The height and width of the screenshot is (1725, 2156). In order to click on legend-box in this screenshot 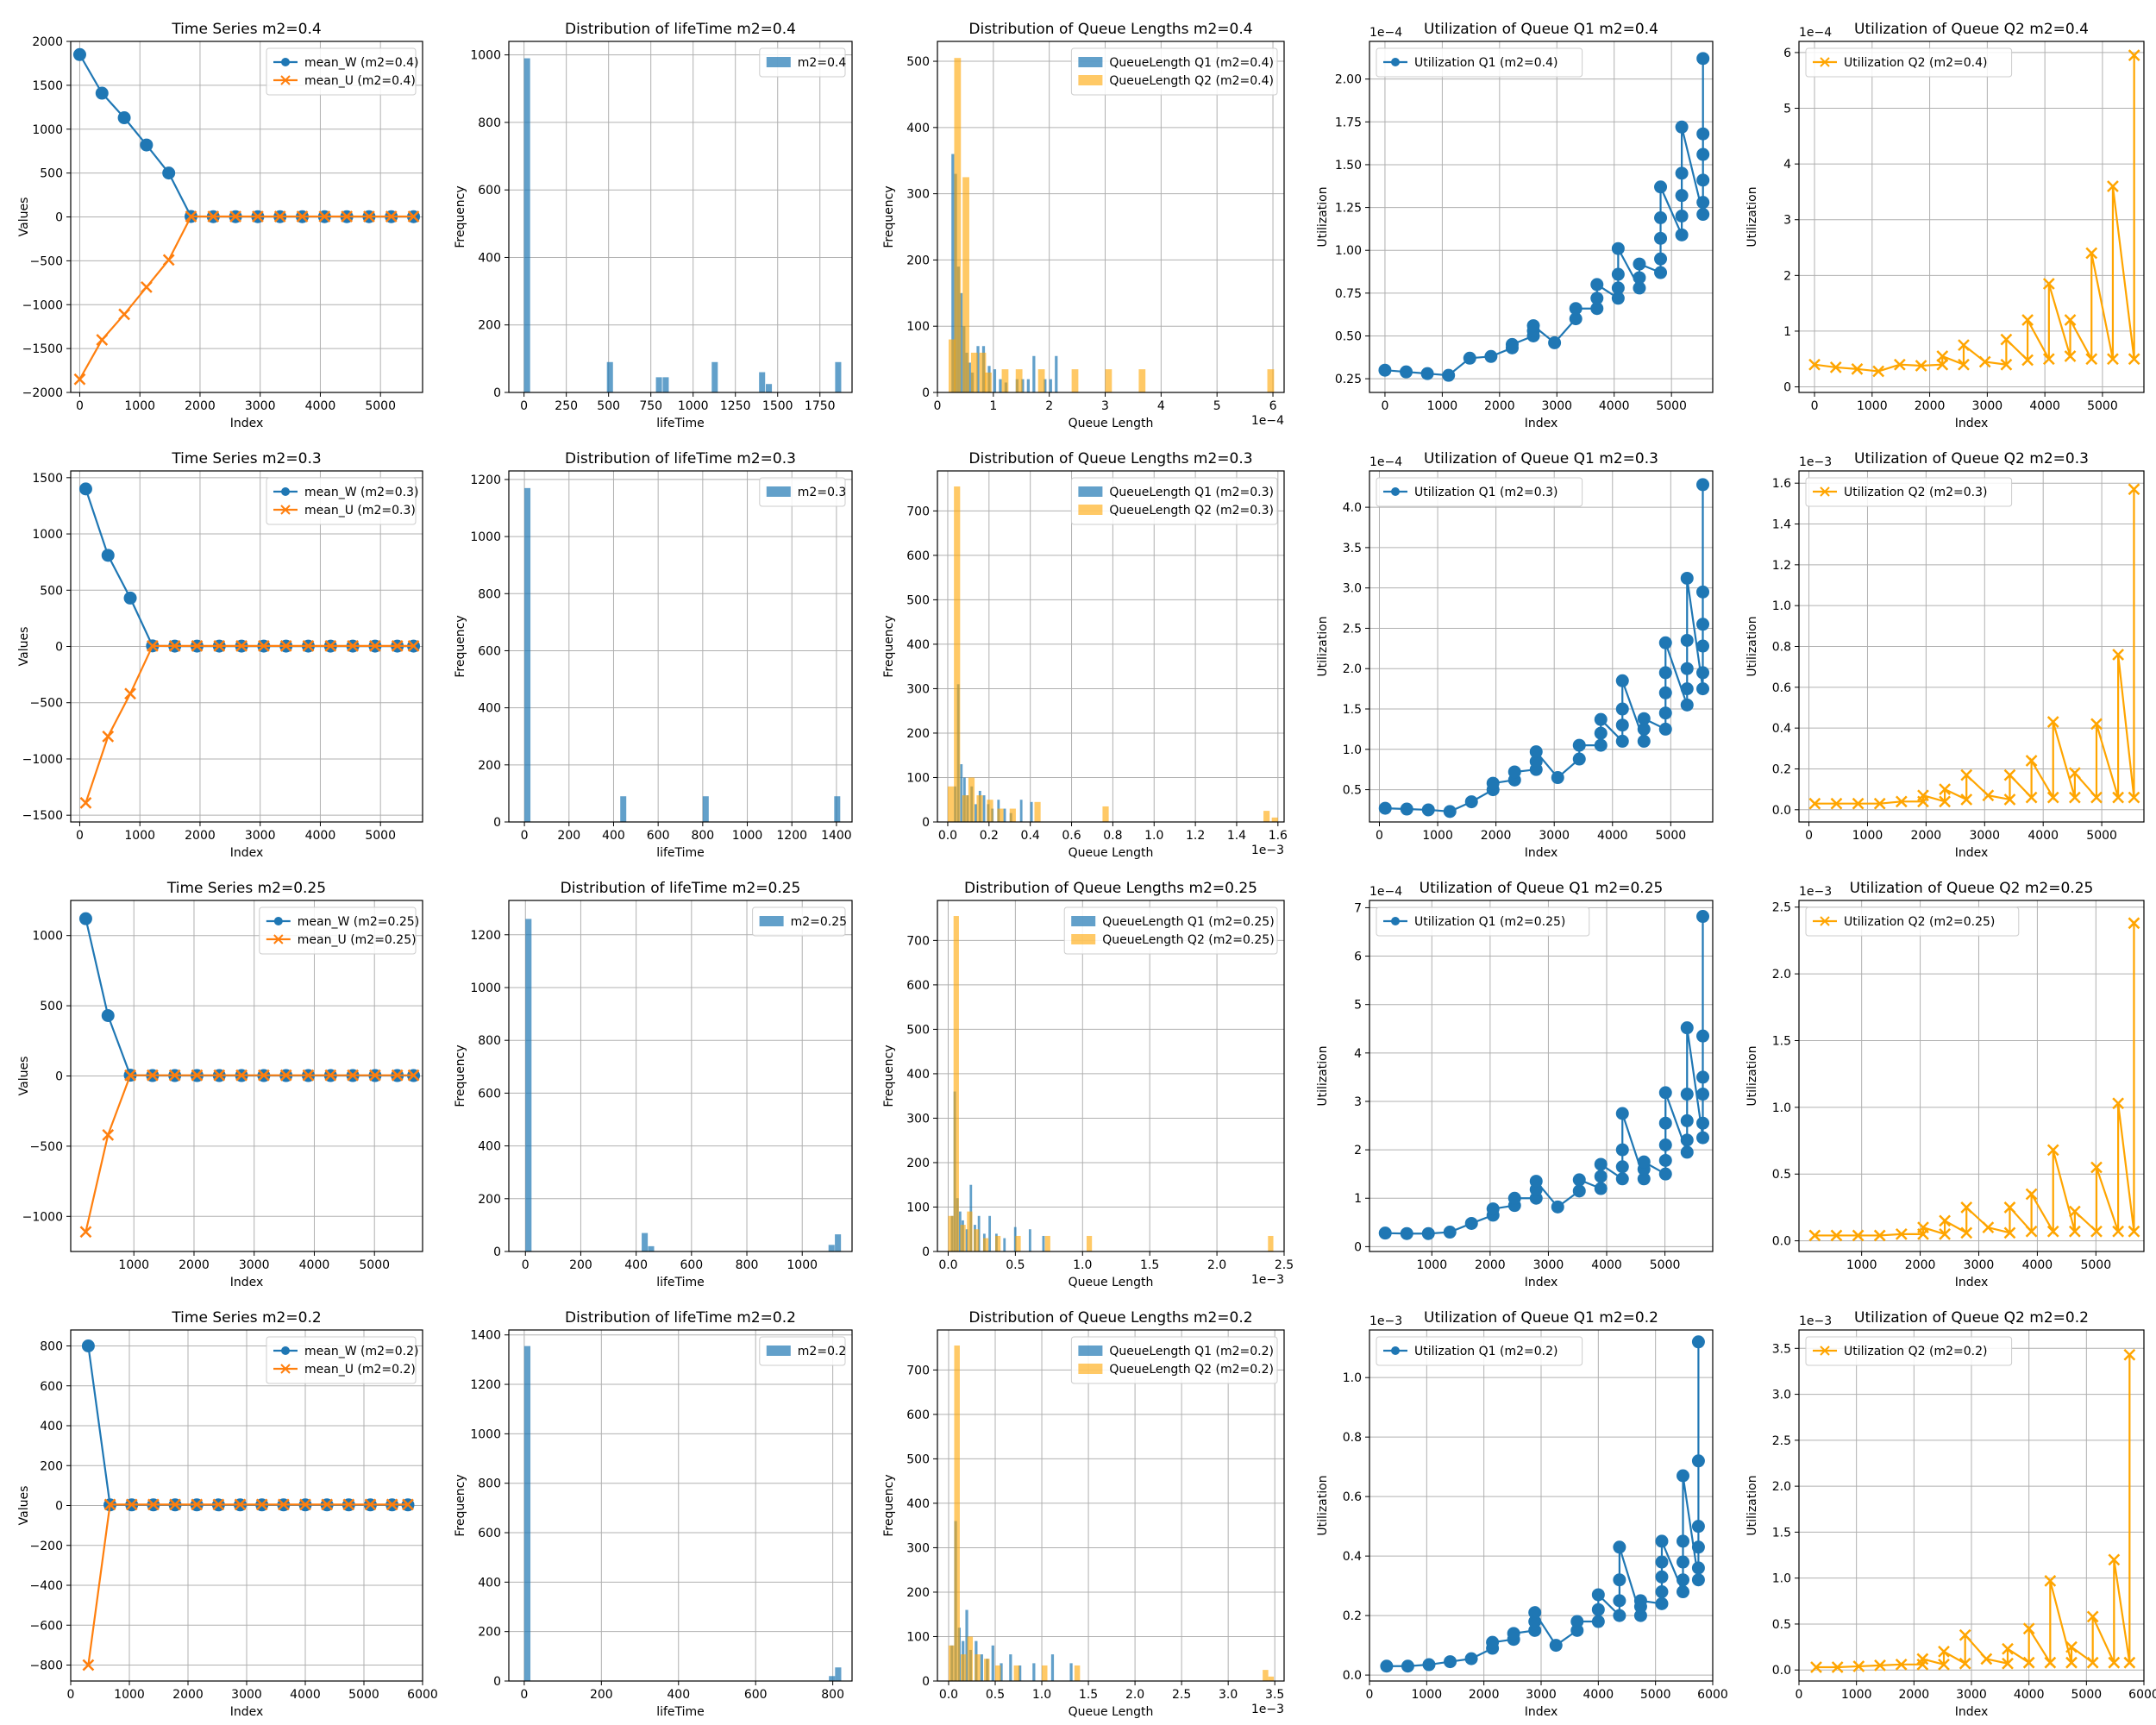, I will do `click(341, 501)`.